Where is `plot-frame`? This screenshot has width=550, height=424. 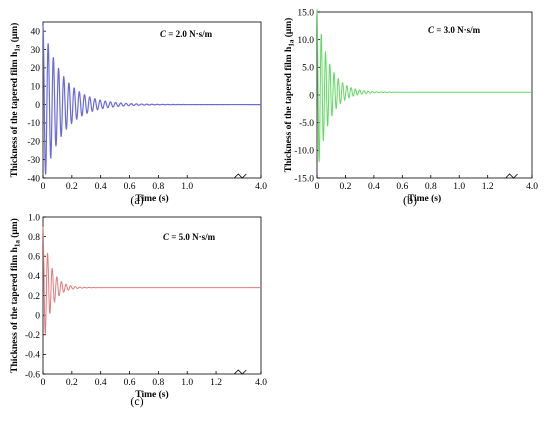 plot-frame is located at coordinates (152, 100).